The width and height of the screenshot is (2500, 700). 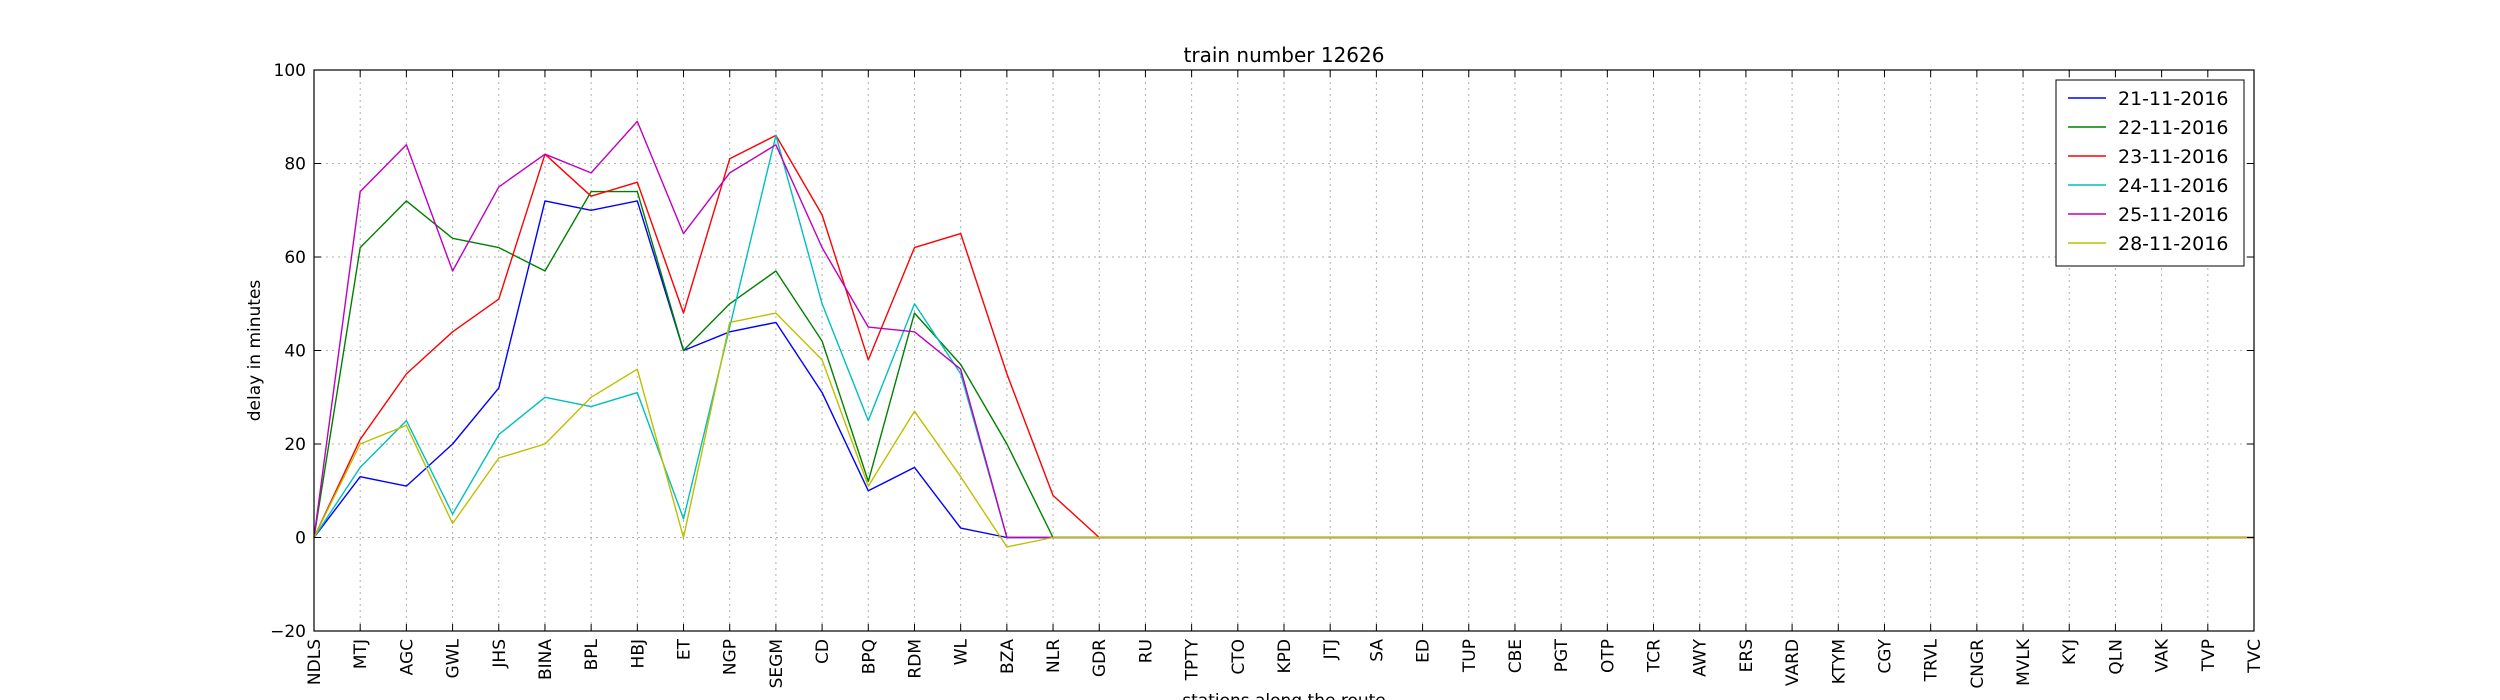 I want to click on legend-label: 28-11-2016, so click(x=2173, y=244).